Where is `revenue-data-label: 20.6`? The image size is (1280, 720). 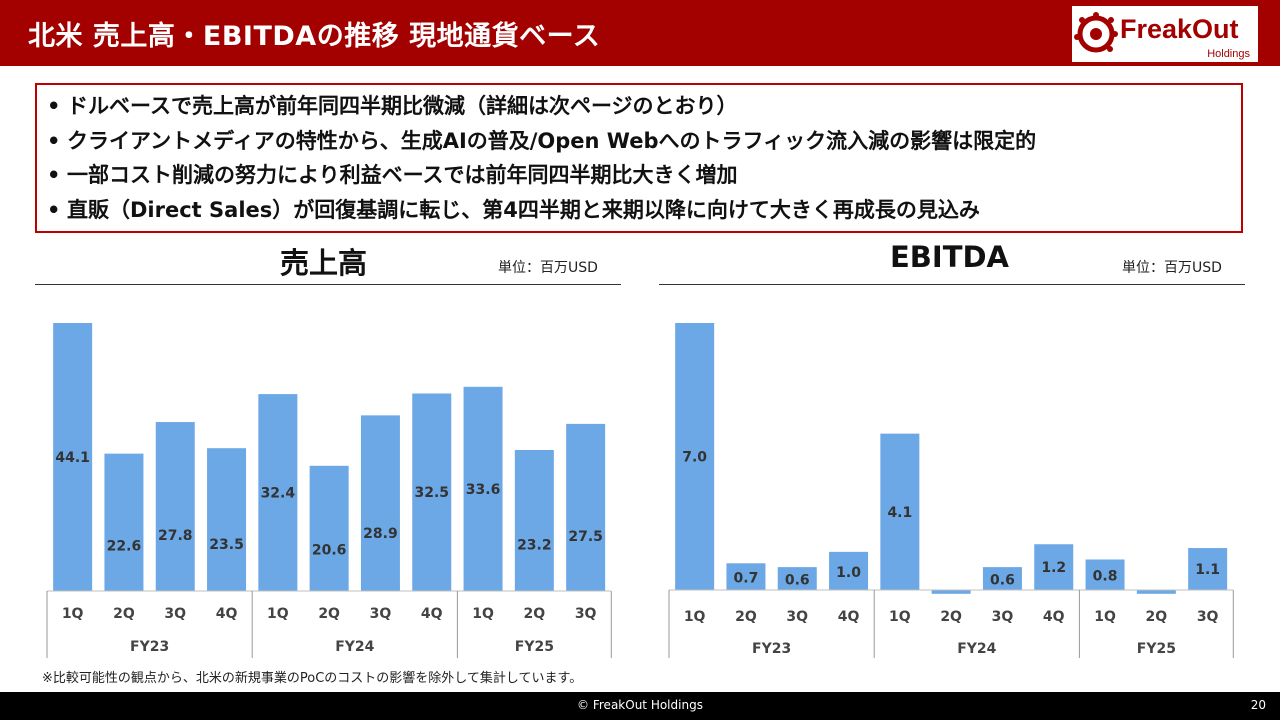
revenue-data-label: 20.6 is located at coordinates (329, 551).